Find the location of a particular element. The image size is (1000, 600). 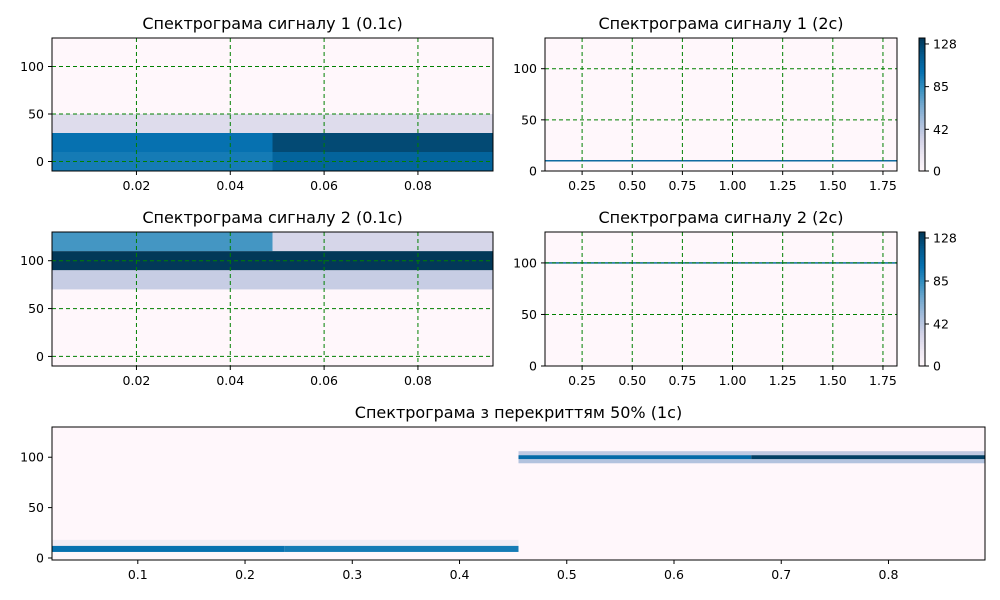

x-tick-label: 0.7 is located at coordinates (781, 574).